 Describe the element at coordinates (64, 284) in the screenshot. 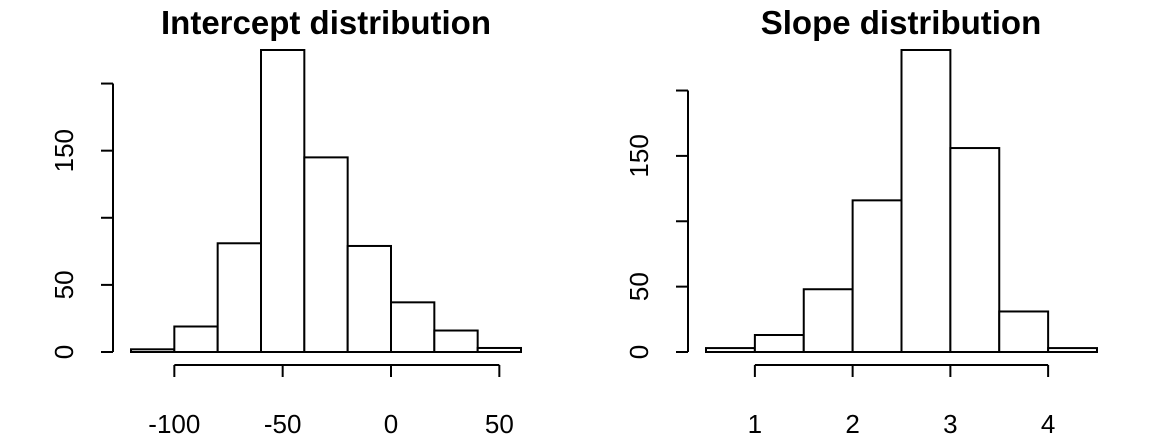

I see `intercept-y-tick-label: 50` at that location.